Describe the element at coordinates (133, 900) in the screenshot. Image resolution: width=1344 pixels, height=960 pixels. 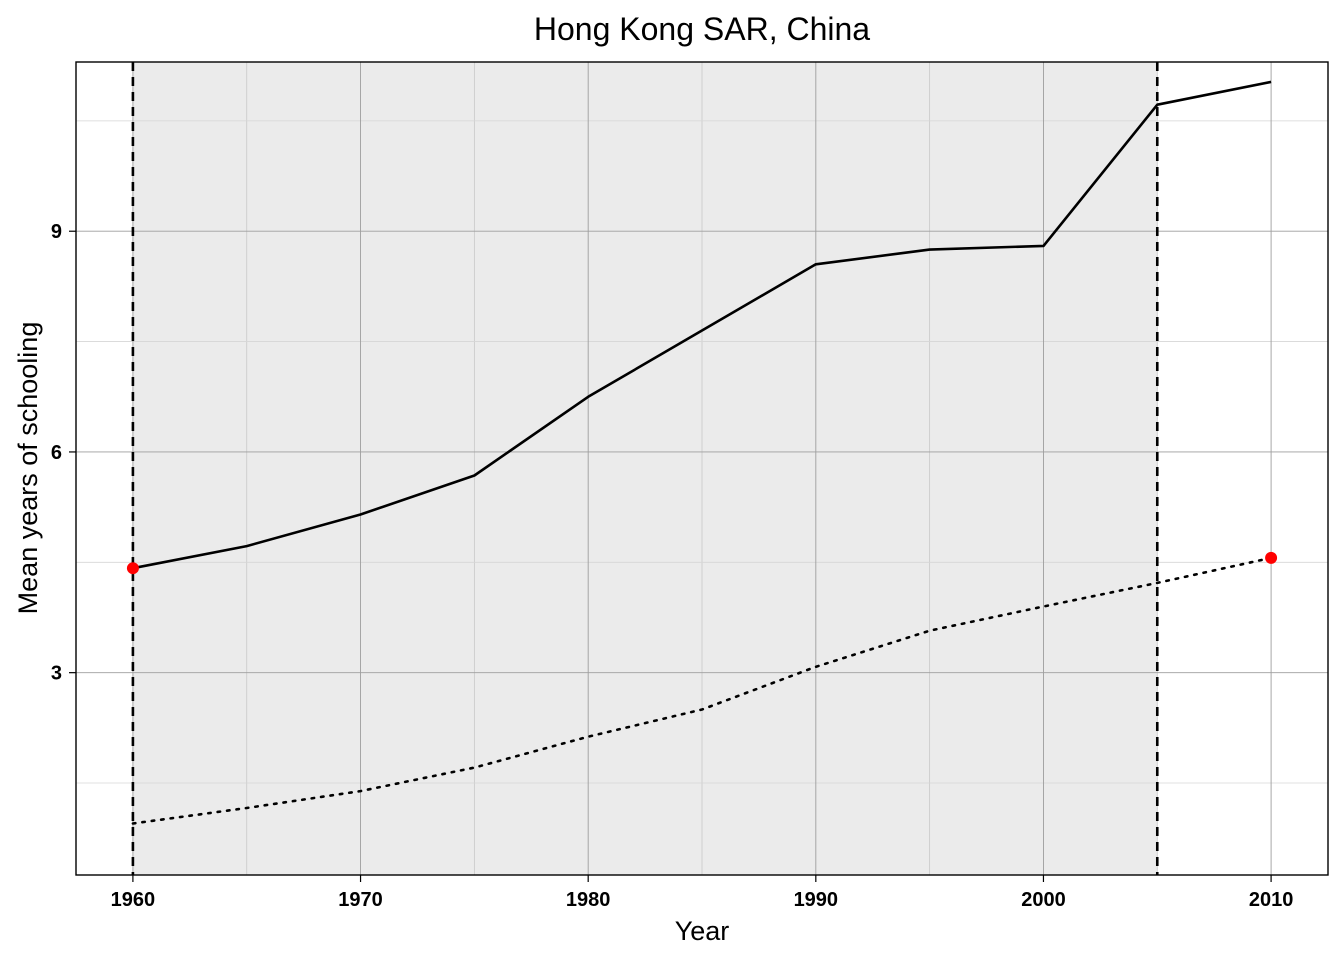
I see `x-tick-label: 1960` at that location.